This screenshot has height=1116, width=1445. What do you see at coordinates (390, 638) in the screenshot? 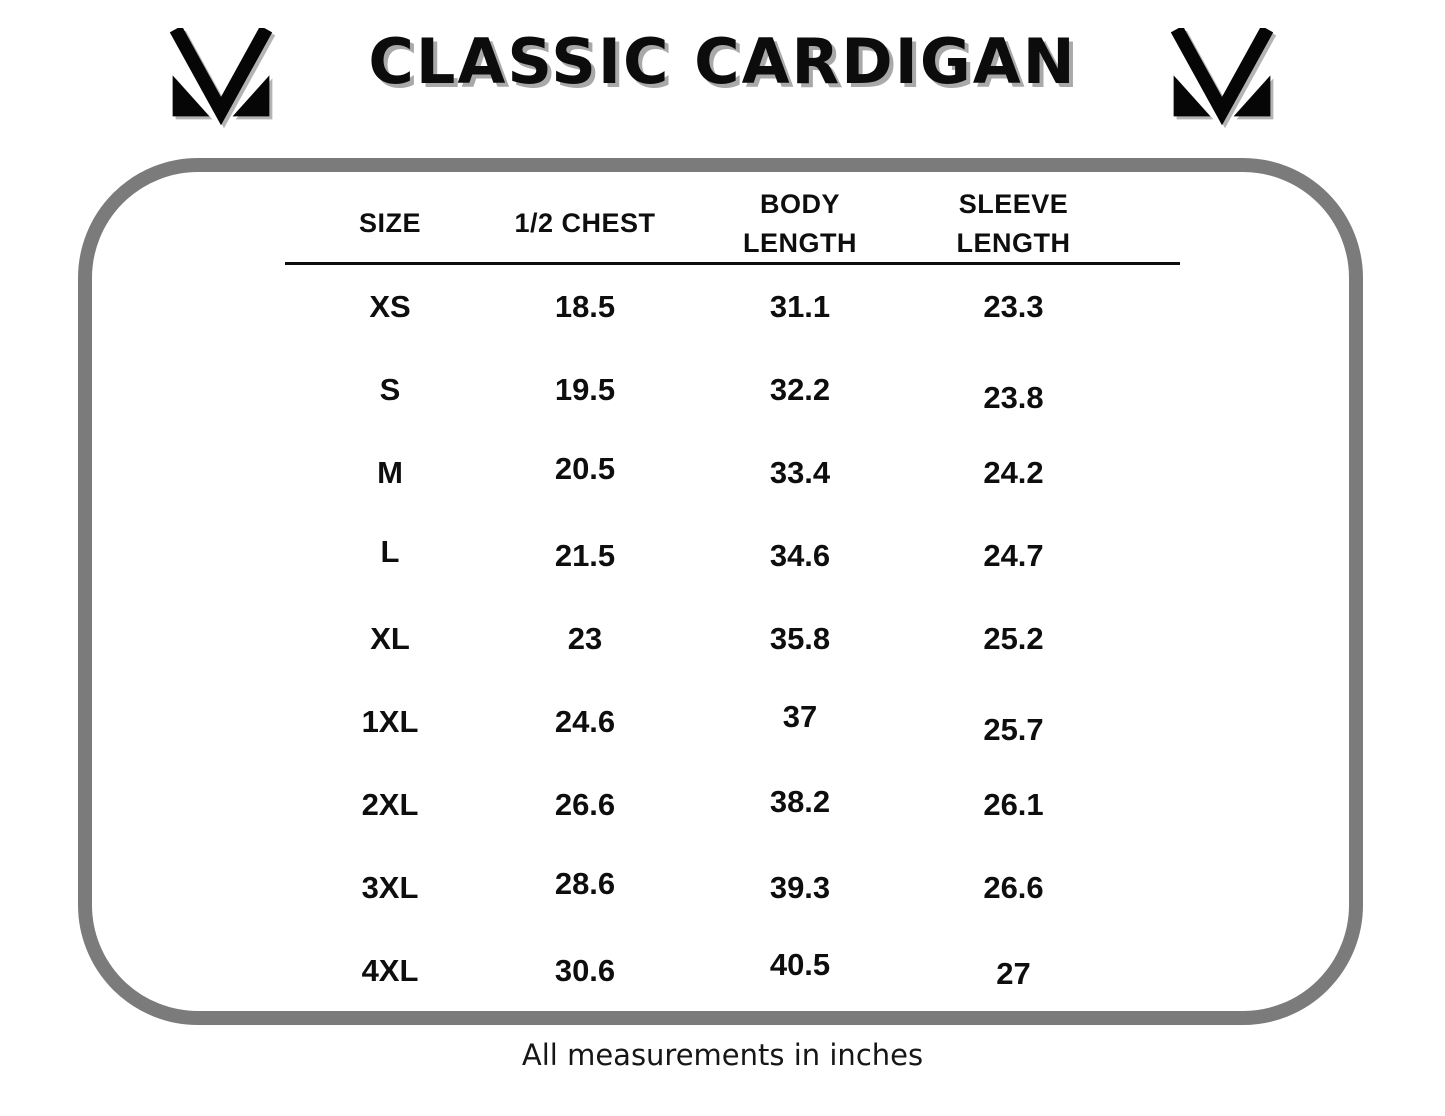
I see `size-cell: XL` at bounding box center [390, 638].